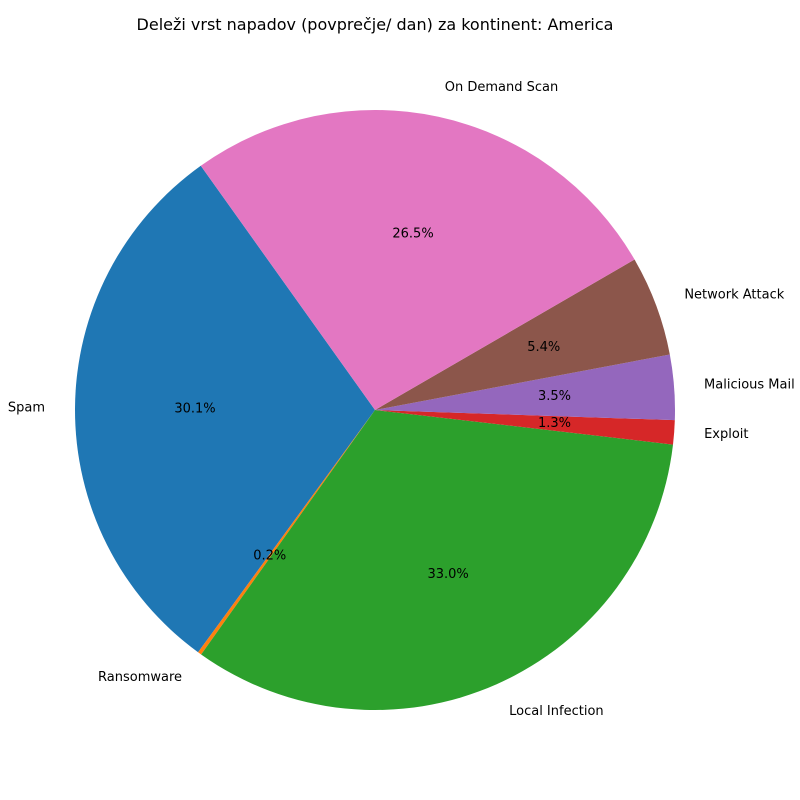 The width and height of the screenshot is (800, 800). What do you see at coordinates (525, 427) in the screenshot?
I see `slice-exploit` at bounding box center [525, 427].